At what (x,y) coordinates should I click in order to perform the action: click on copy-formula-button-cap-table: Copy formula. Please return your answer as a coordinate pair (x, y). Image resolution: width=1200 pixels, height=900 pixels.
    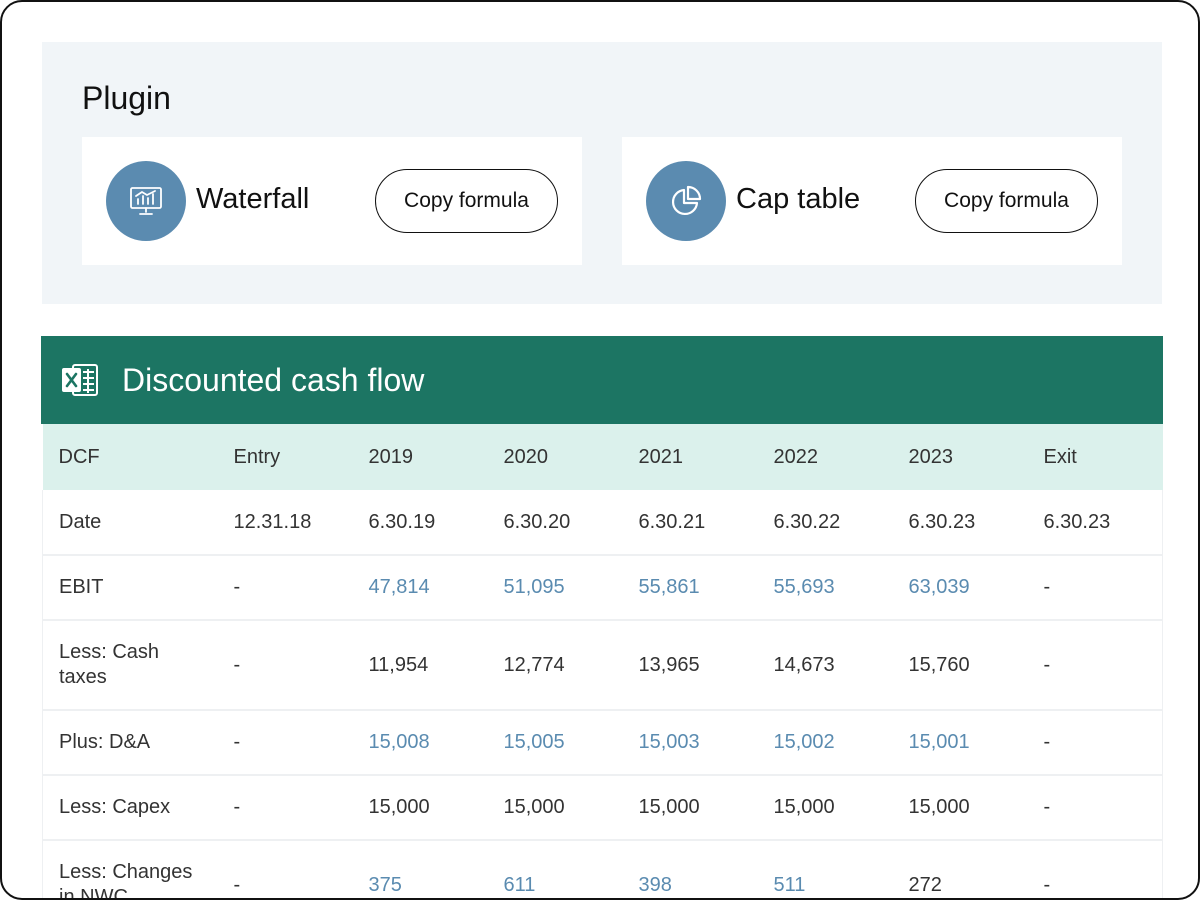
    Looking at the image, I should click on (1006, 201).